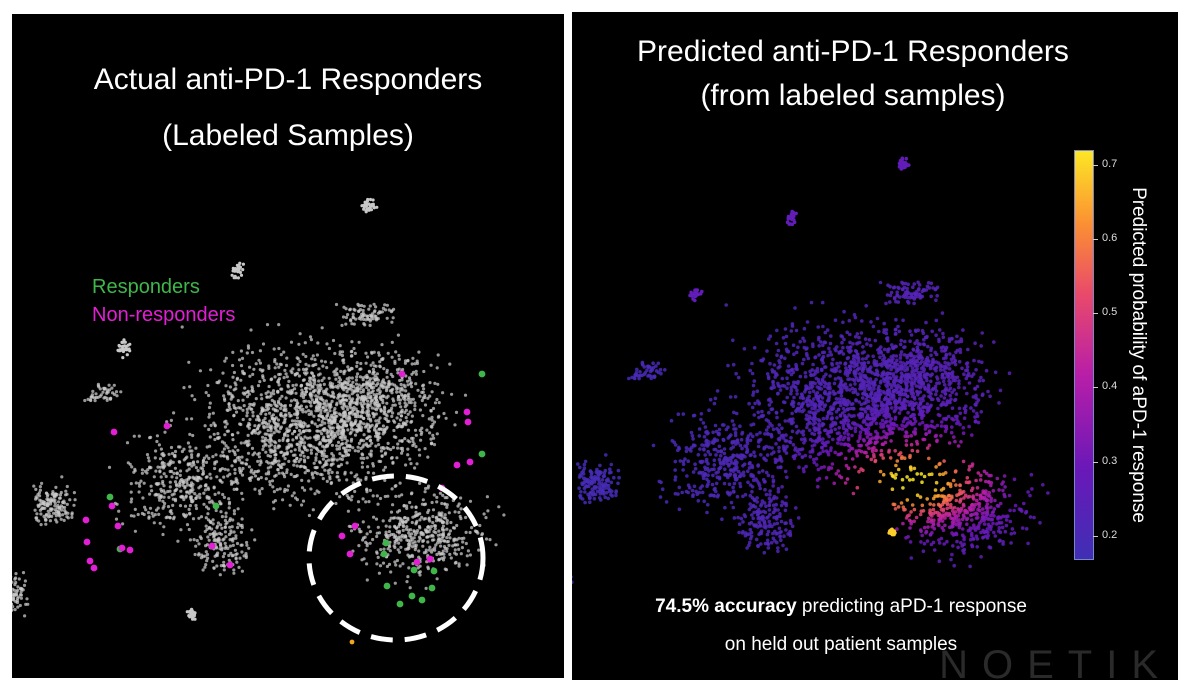  Describe the element at coordinates (412, 596) in the screenshot. I see `responder-point` at that location.